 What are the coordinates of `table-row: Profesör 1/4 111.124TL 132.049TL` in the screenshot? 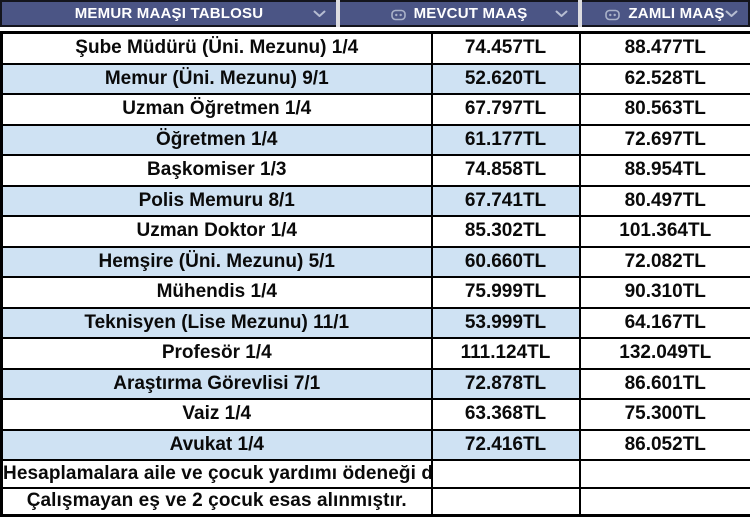 It's located at (375, 353).